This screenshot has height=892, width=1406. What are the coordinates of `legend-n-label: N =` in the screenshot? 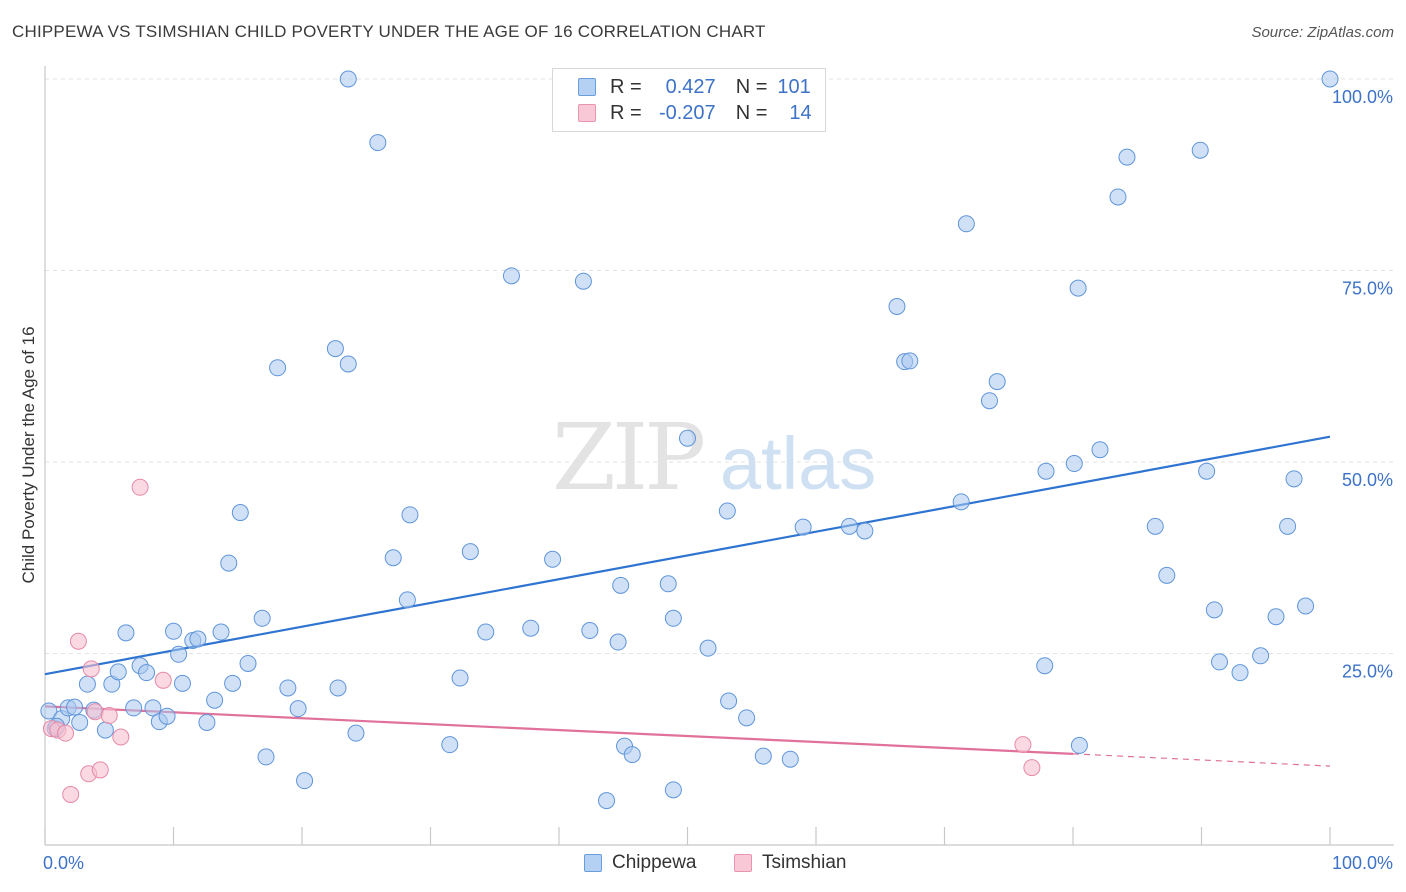 It's located at (751, 86).